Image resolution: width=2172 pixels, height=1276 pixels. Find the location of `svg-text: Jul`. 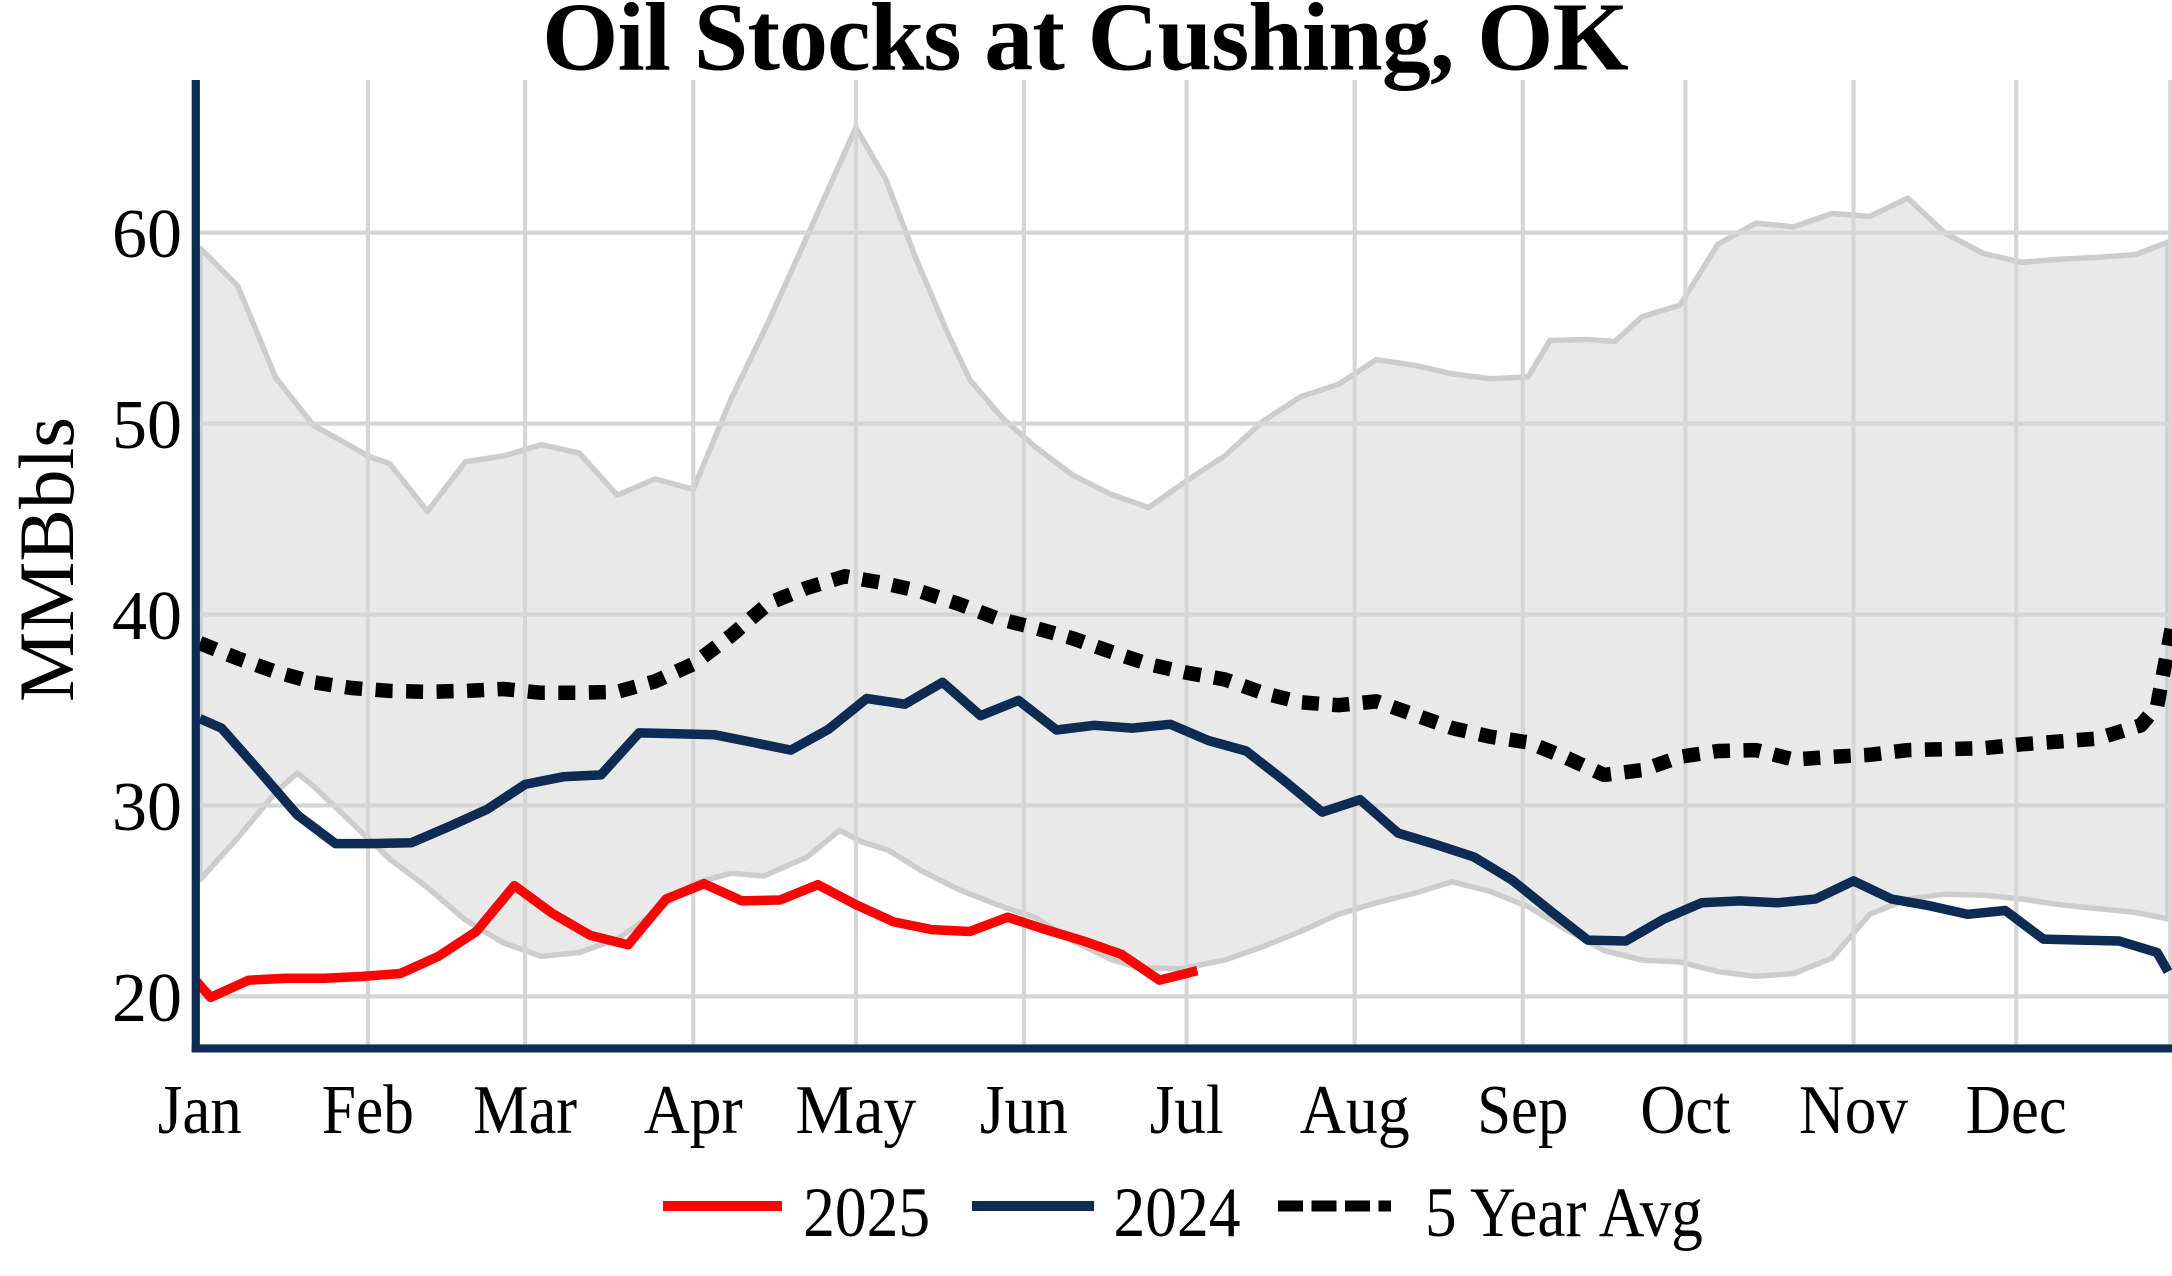

svg-text: Jul is located at coordinates (1187, 1110).